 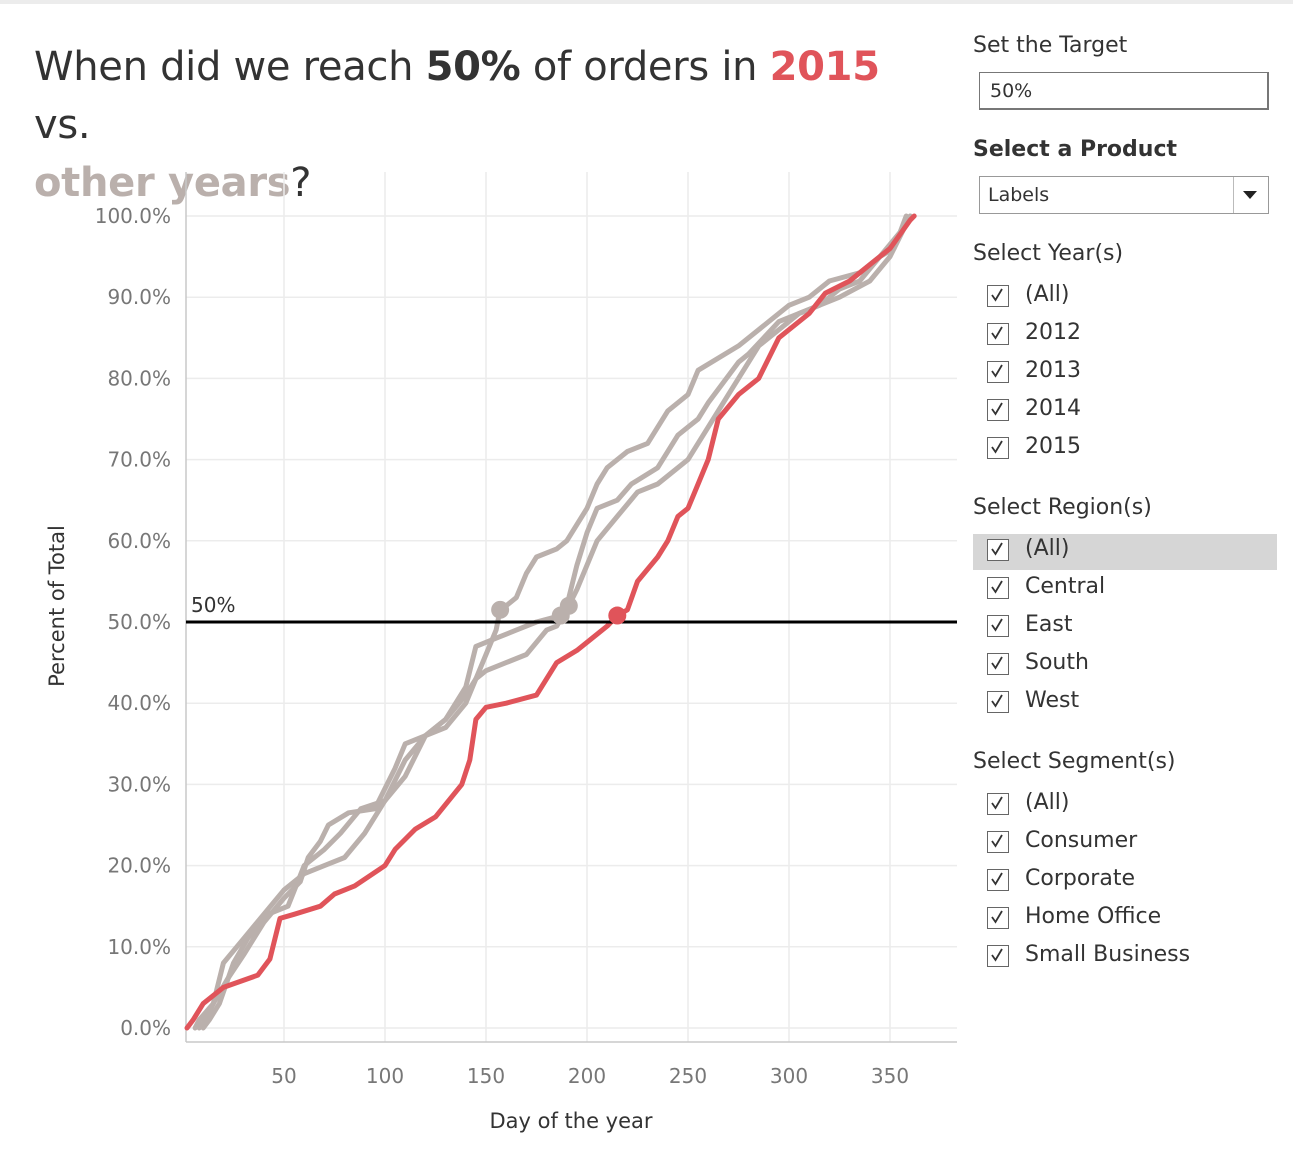 I want to click on years-label: Select Year(s), so click(x=1048, y=253).